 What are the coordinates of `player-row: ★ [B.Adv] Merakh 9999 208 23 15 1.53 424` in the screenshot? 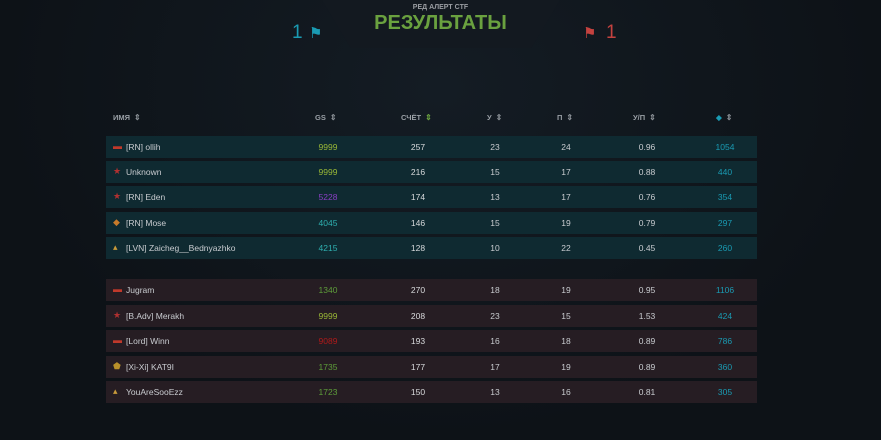 It's located at (431, 316).